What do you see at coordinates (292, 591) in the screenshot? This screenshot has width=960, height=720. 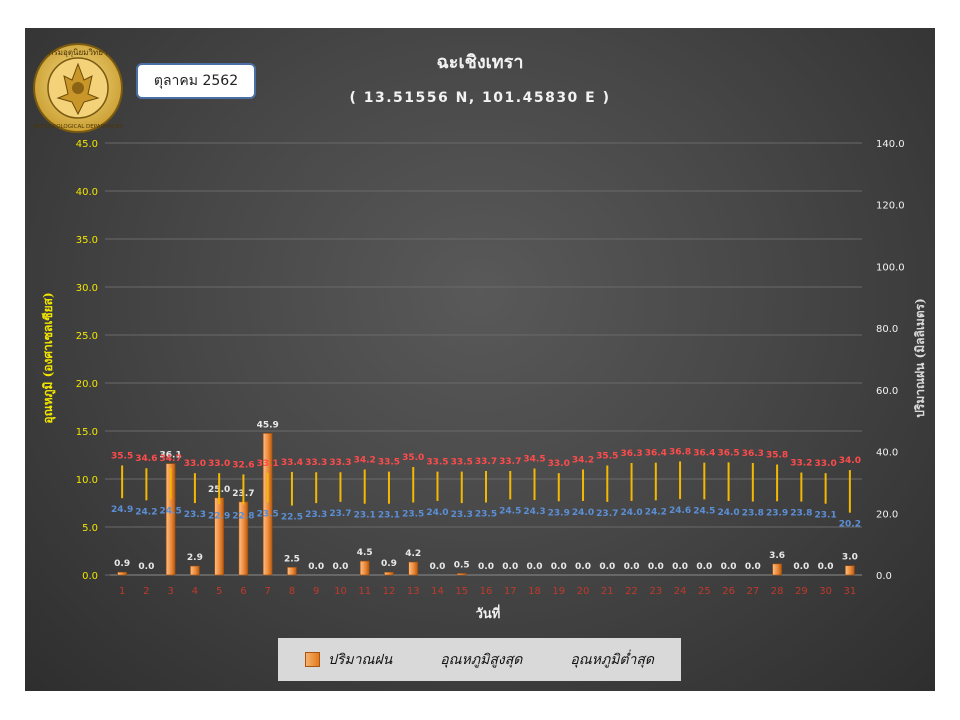 I see `x-tick-label: 8` at bounding box center [292, 591].